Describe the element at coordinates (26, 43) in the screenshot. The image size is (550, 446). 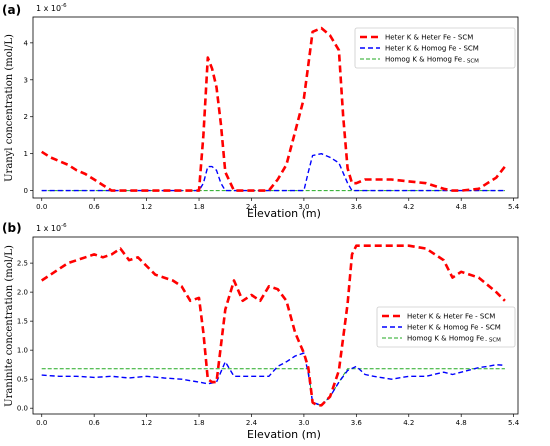
I see `y-tick-label: 4` at that location.